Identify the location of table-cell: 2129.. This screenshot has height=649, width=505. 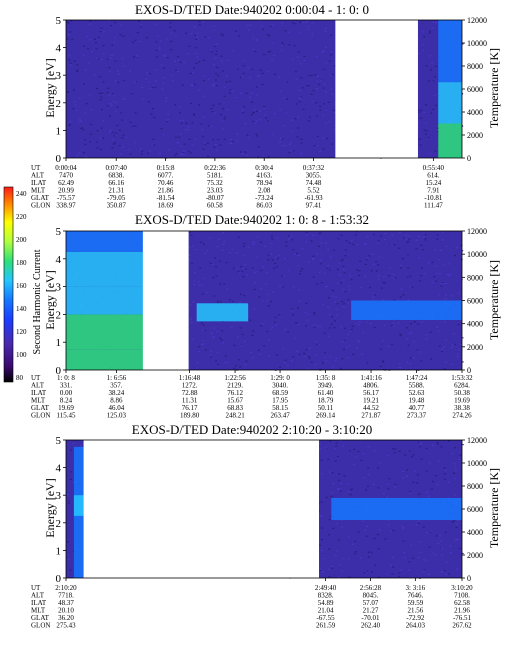
(235, 386).